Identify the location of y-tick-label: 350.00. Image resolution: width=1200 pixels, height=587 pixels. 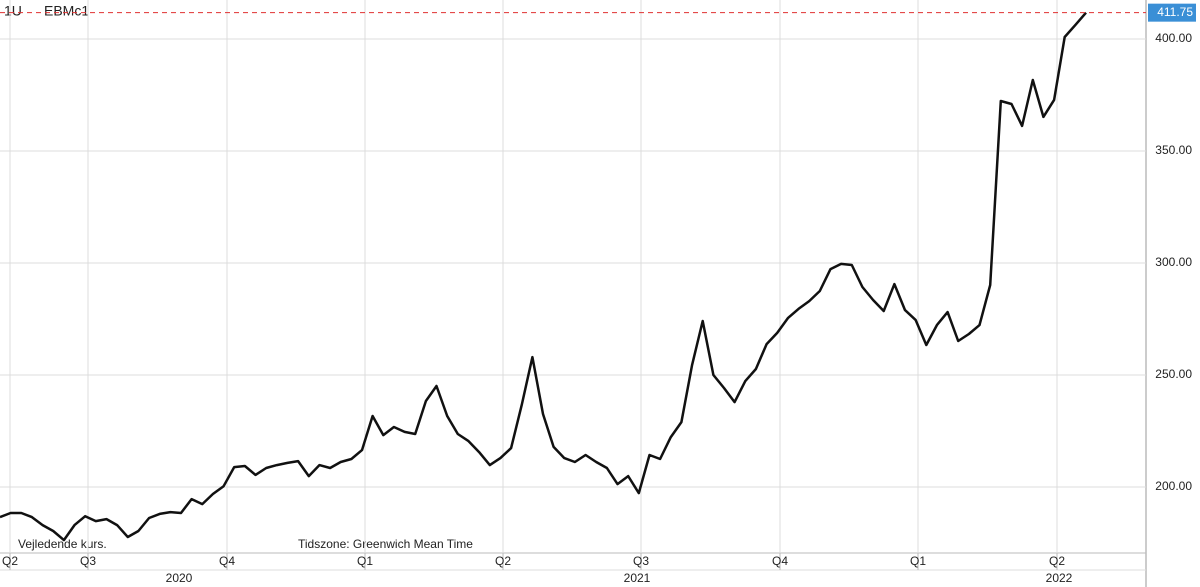
(1173, 150).